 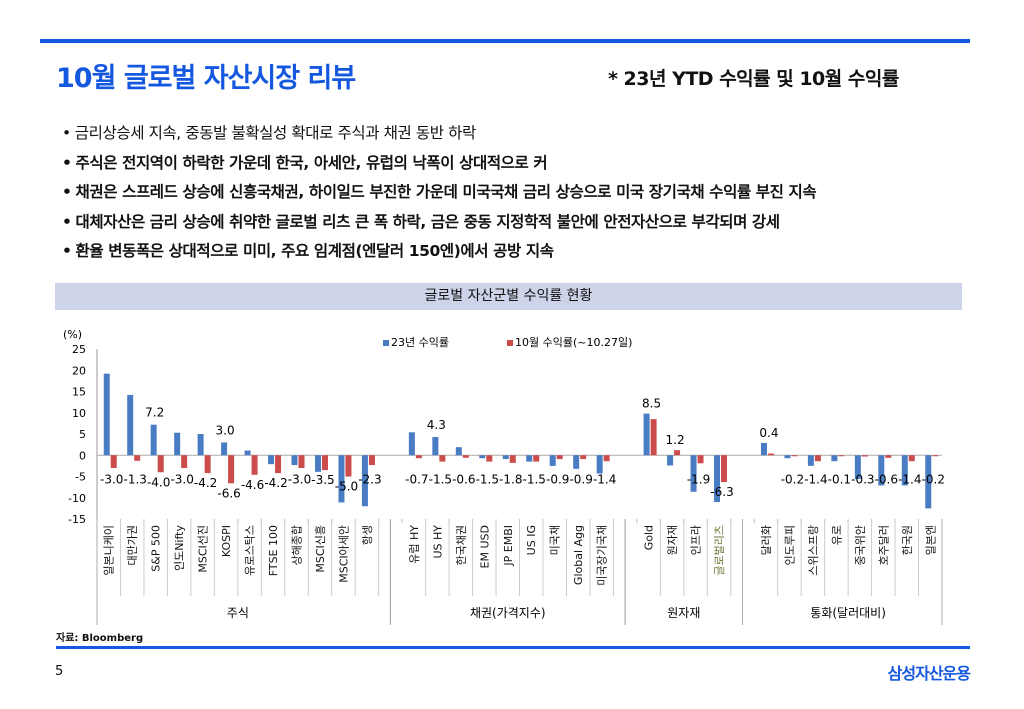 What do you see at coordinates (111, 479) in the screenshot?
I see `data-label-oct: -3.0` at bounding box center [111, 479].